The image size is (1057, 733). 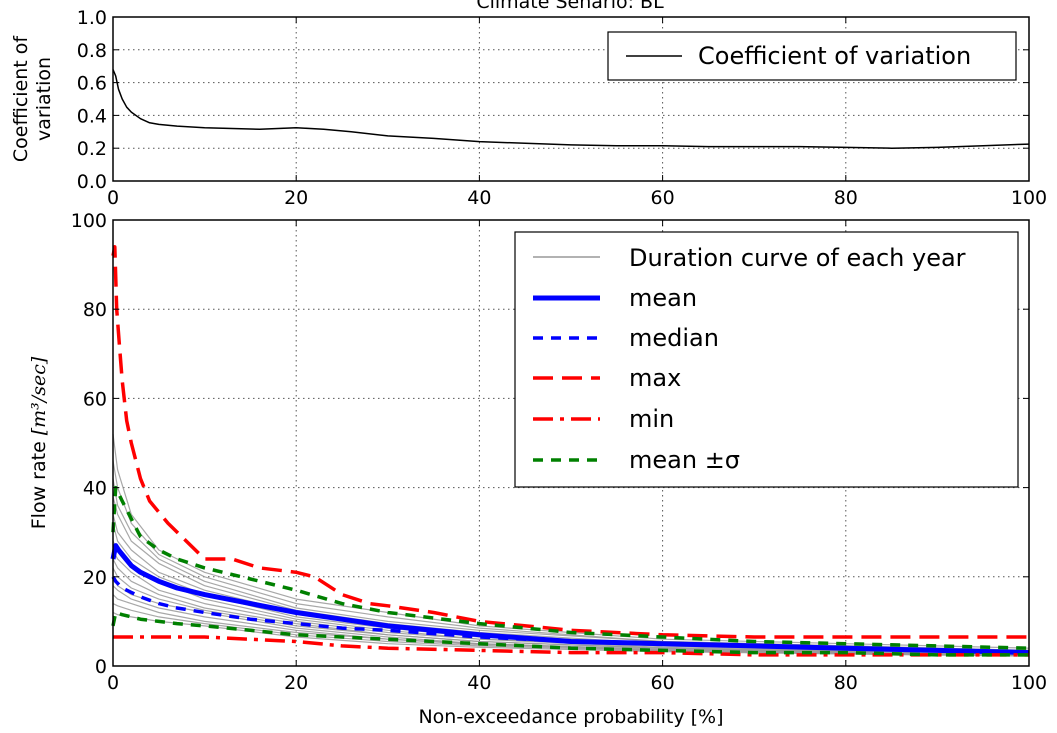 I want to click on flow-xlabel: Non-exceedance probability [%], so click(x=570, y=717).